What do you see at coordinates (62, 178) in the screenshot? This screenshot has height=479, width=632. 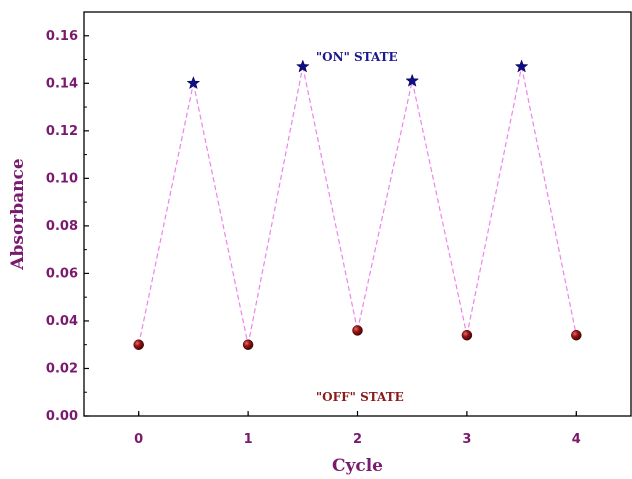 I see `y-tick-label: 0.10` at bounding box center [62, 178].